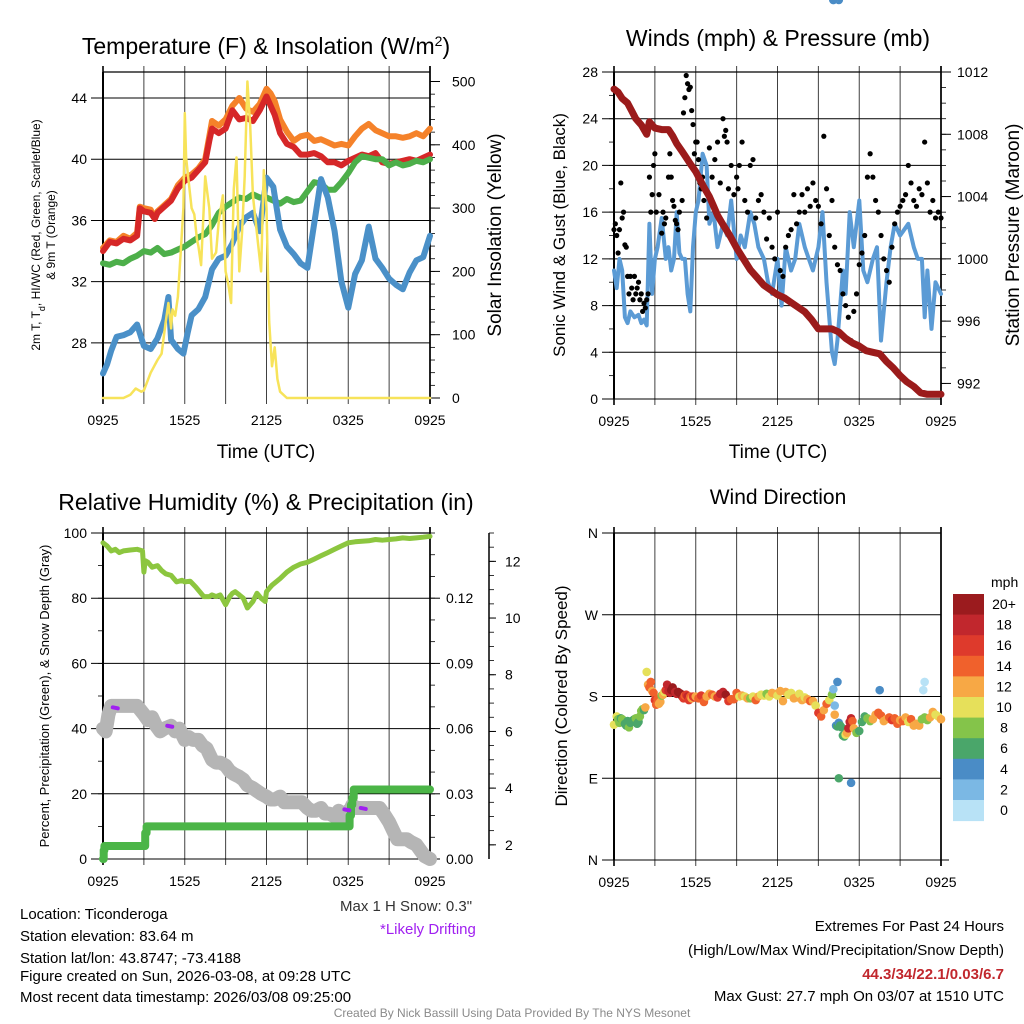 Image resolution: width=1024 pixels, height=1024 pixels. Describe the element at coordinates (464, 208) in the screenshot. I see `y2-tick-label: 300` at that location.